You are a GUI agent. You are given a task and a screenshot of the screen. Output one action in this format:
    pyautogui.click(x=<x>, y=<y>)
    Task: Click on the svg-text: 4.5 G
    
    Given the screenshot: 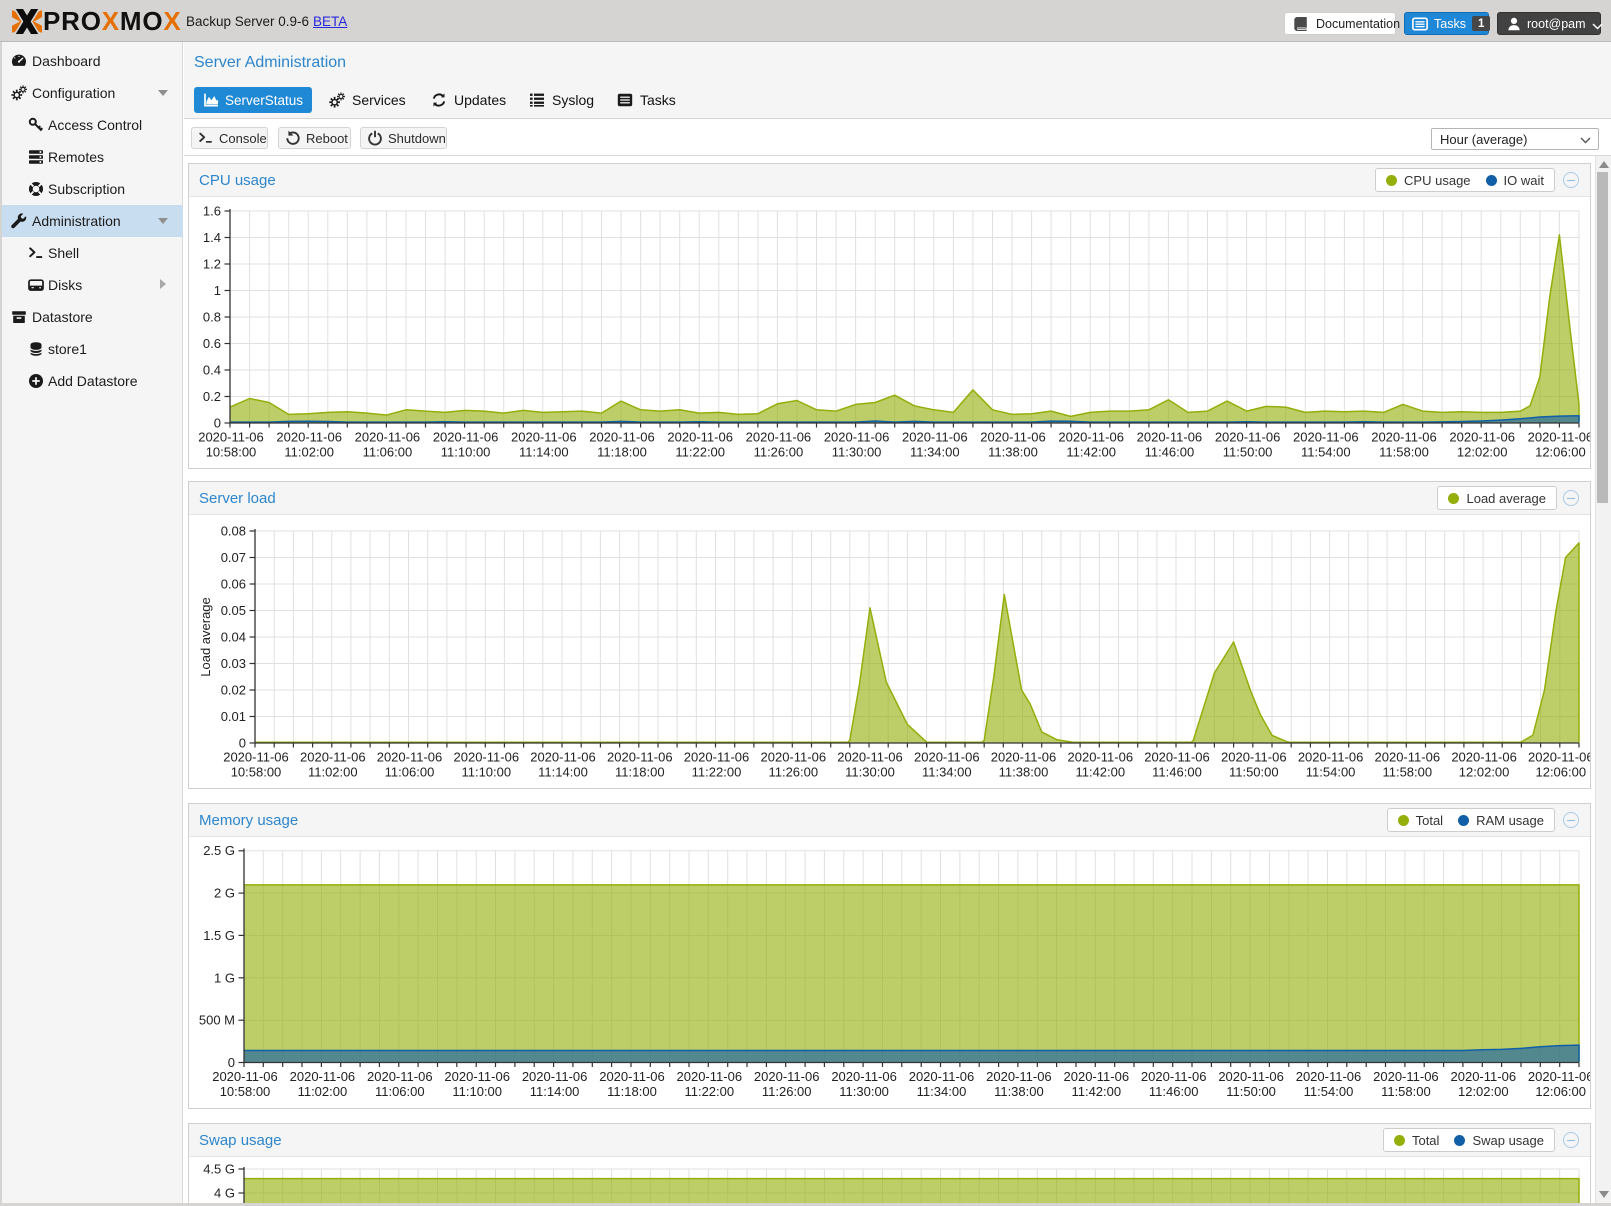 What is the action you would take?
    pyautogui.click(x=219, y=1169)
    